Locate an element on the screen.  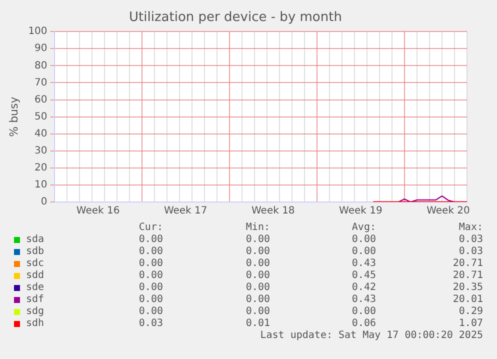
y-tick-label: 100 is located at coordinates (38, 32).